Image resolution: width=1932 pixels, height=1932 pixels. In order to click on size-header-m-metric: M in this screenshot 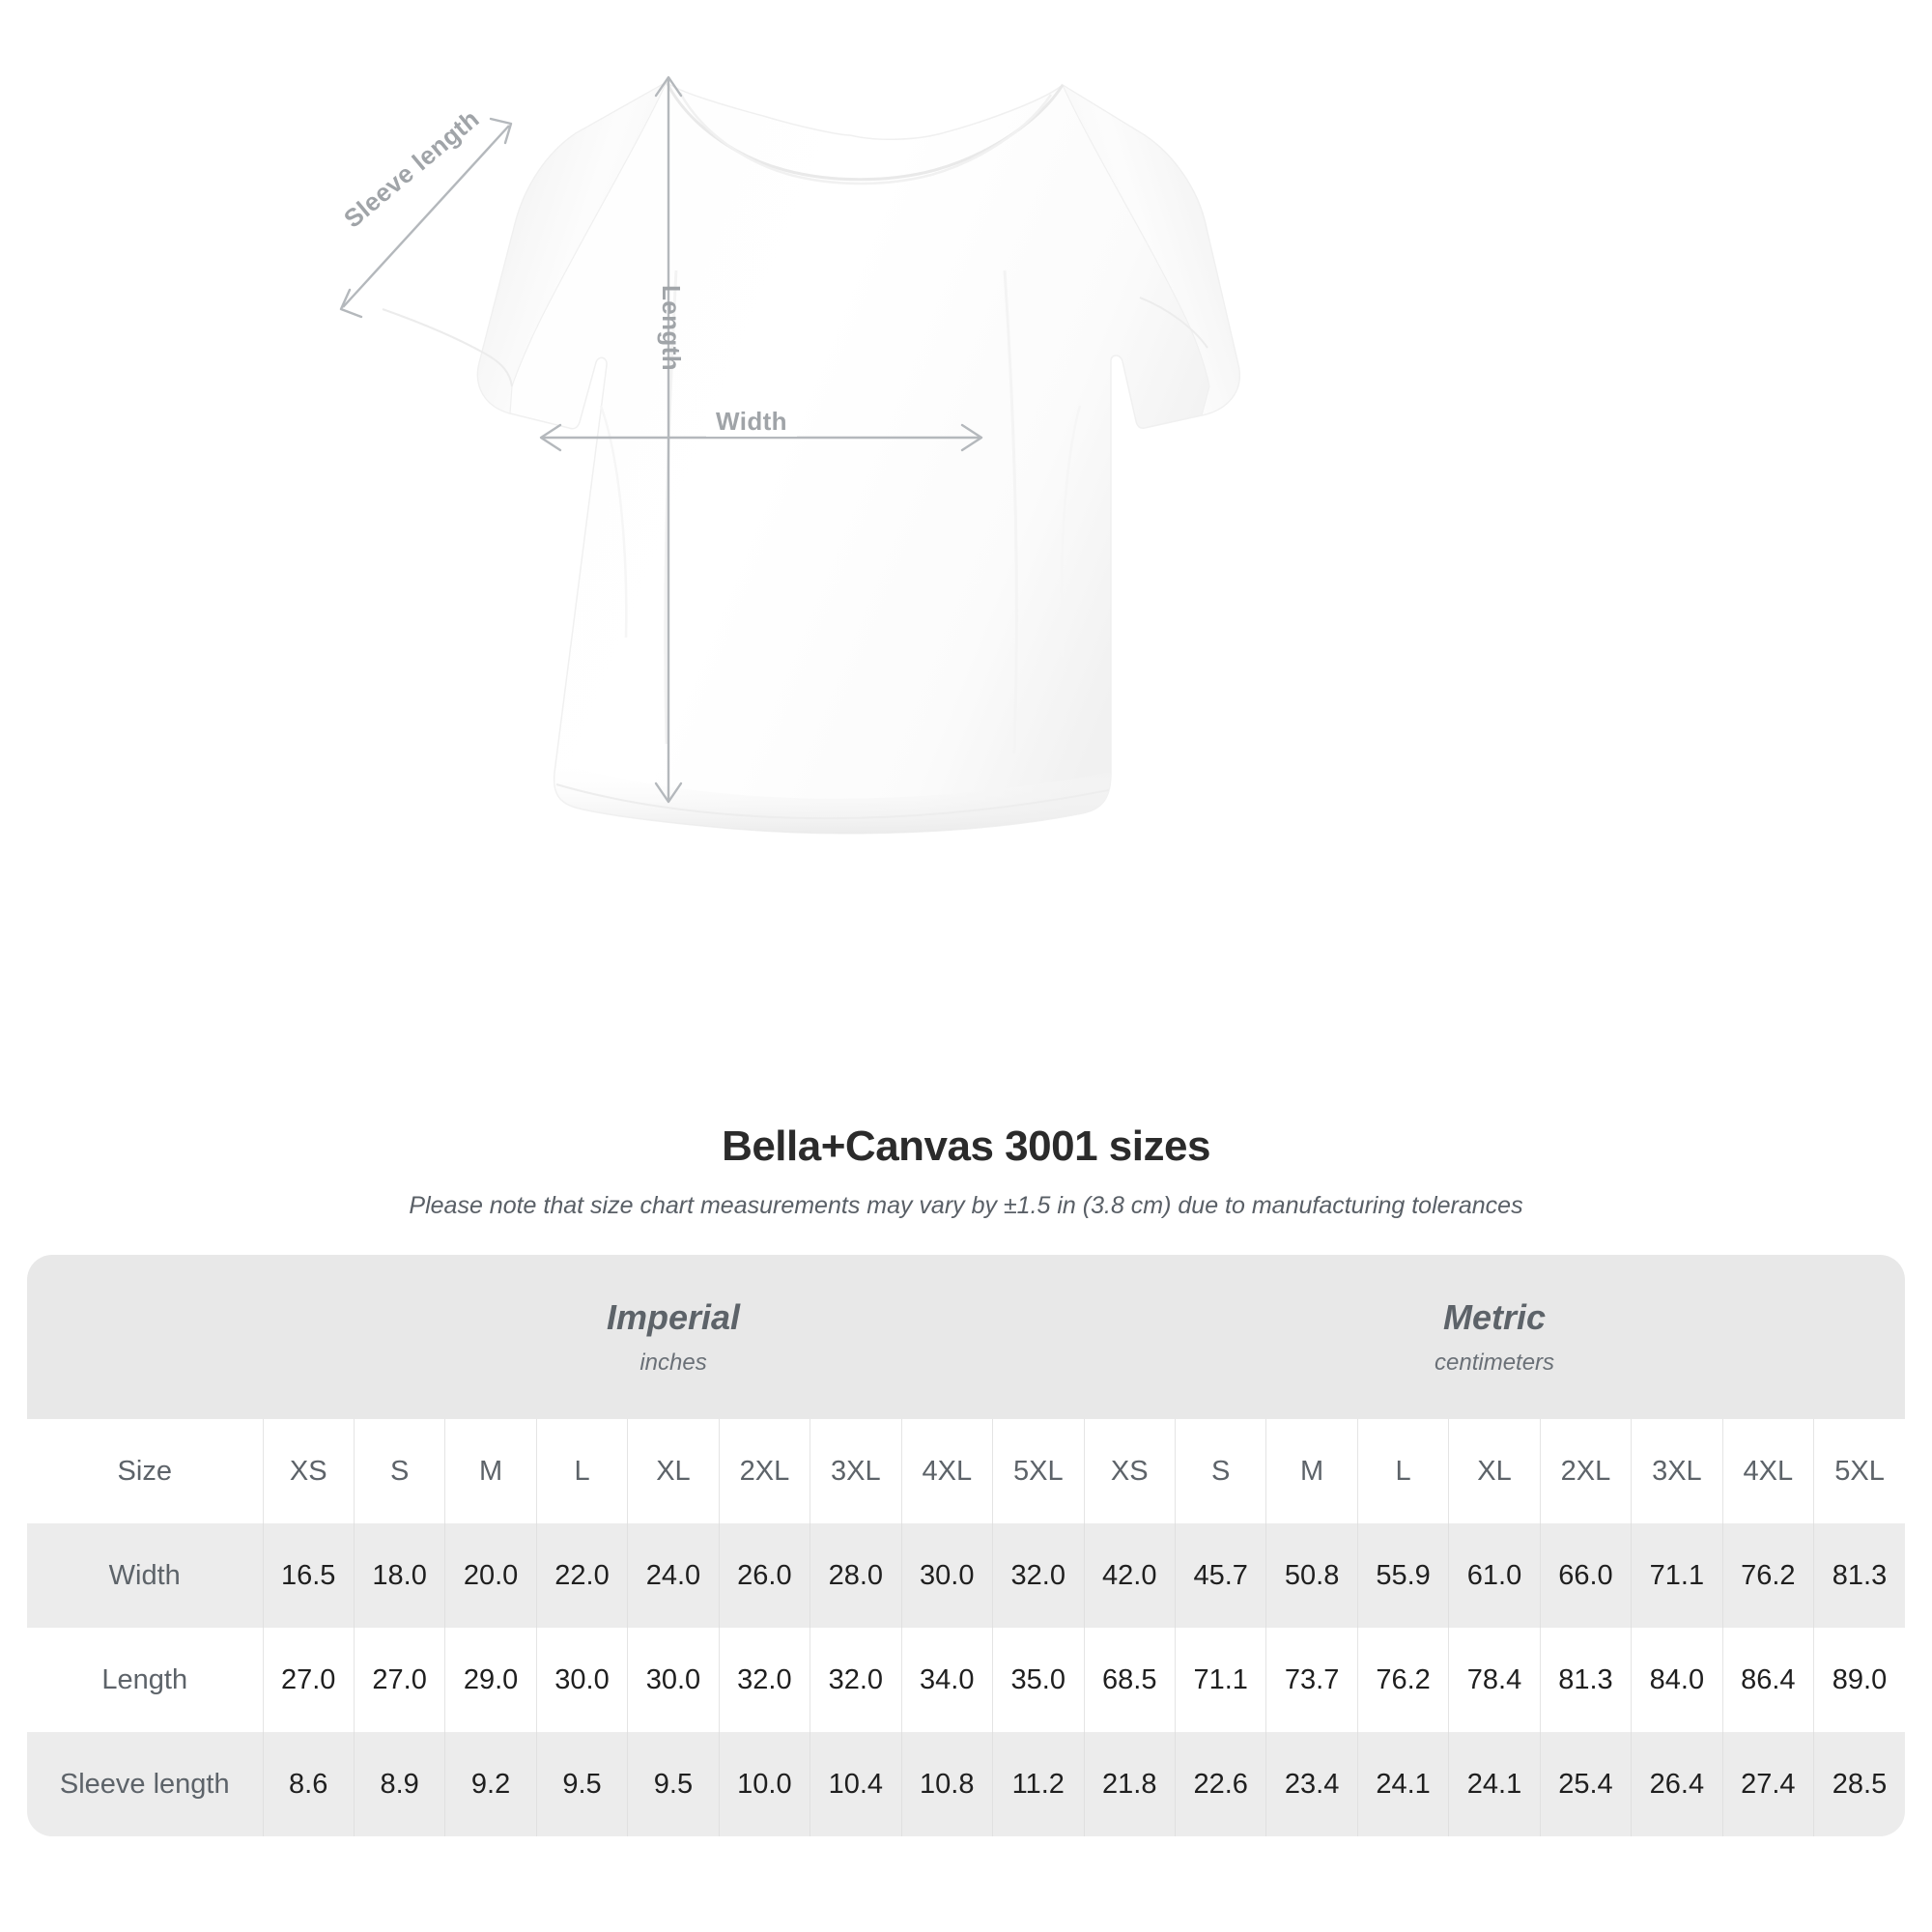, I will do `click(1311, 1471)`.